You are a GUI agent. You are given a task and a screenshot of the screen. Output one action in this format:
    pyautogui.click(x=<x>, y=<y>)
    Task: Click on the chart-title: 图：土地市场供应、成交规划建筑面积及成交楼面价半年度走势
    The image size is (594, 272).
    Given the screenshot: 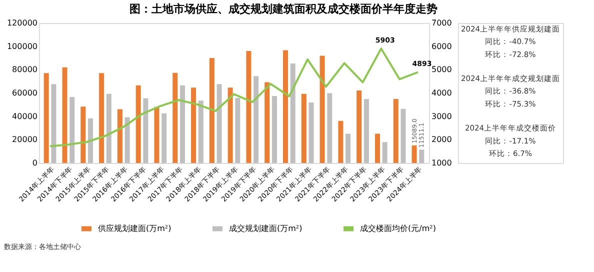 What is the action you would take?
    pyautogui.click(x=284, y=9)
    